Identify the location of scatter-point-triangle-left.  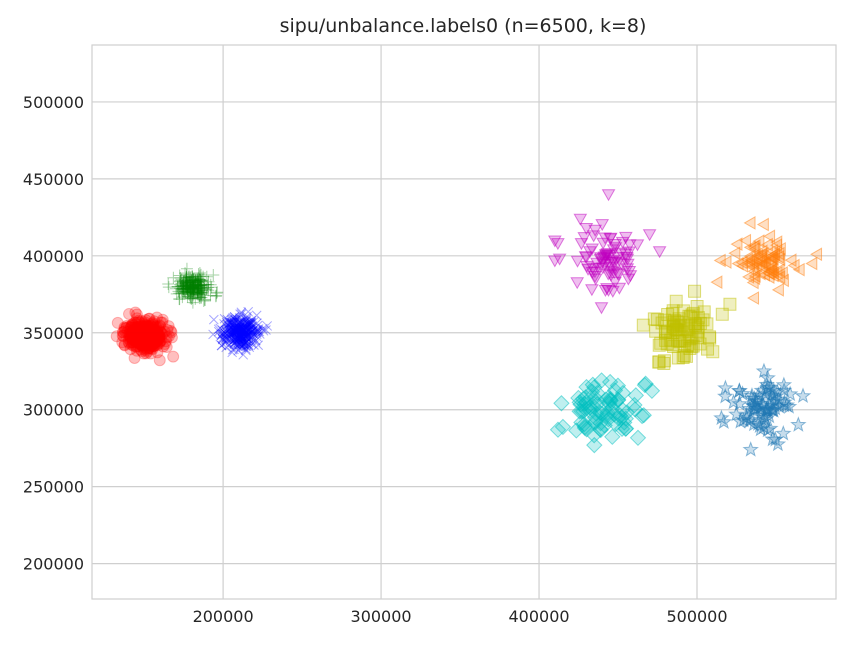
(748, 263).